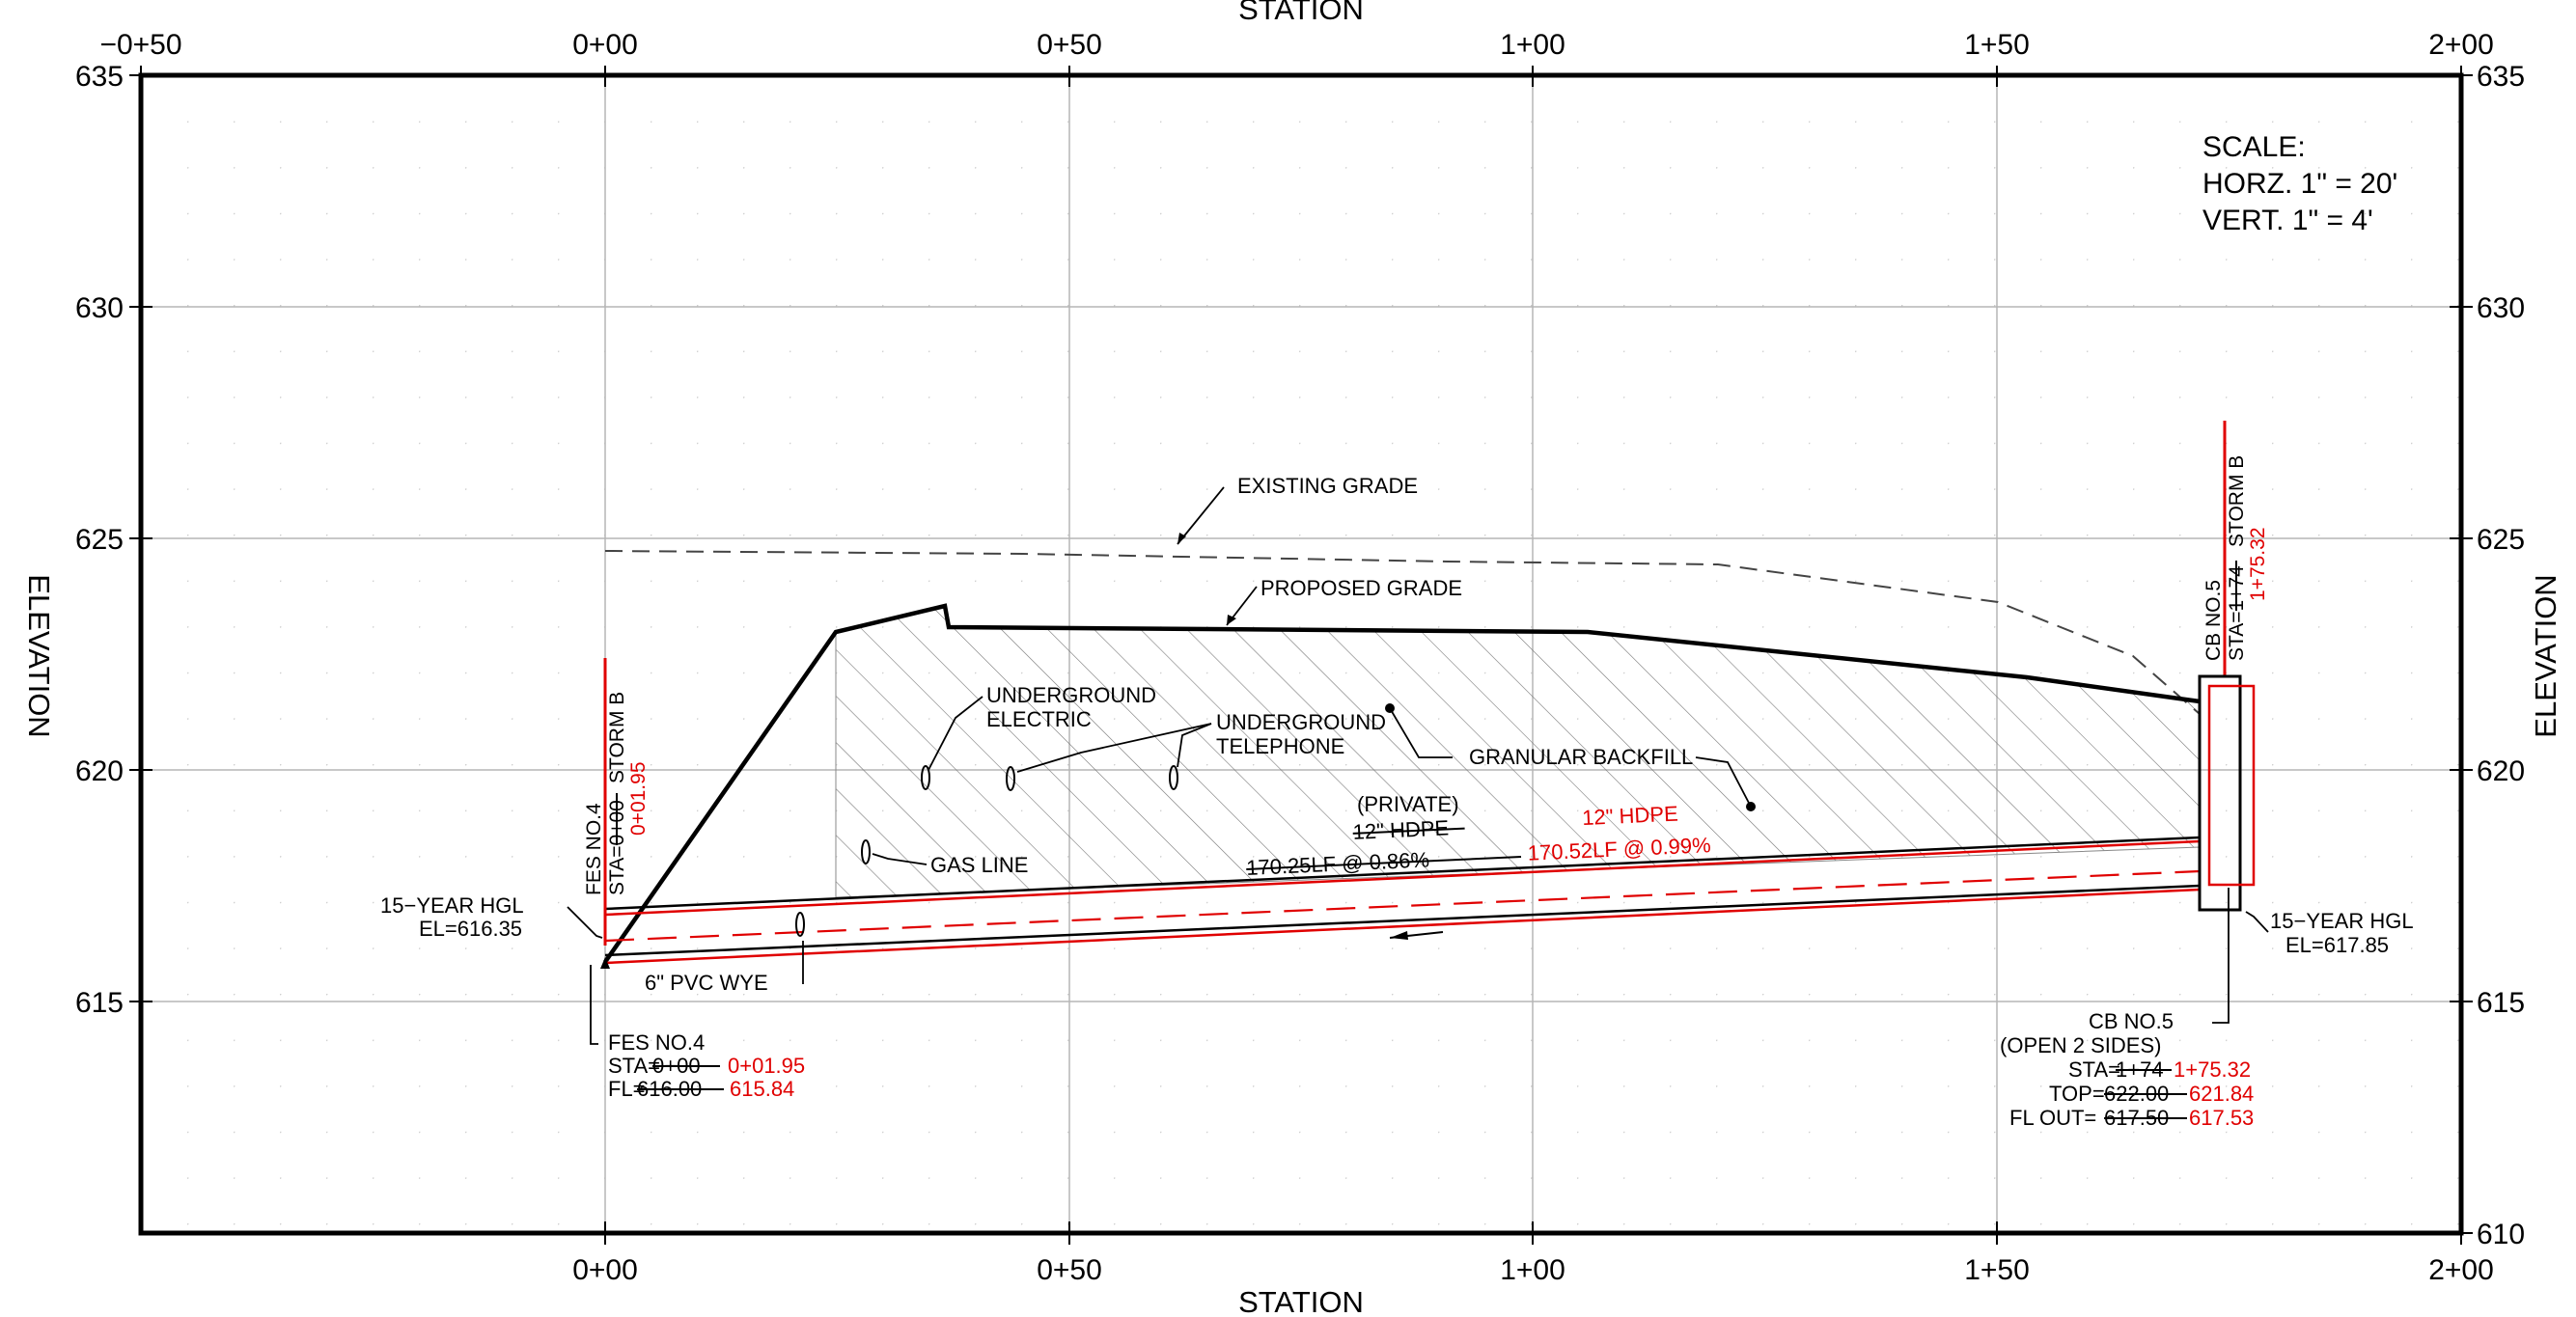  Describe the element at coordinates (2136, 1094) in the screenshot. I see `cb-callout-top-old: 622.00` at that location.